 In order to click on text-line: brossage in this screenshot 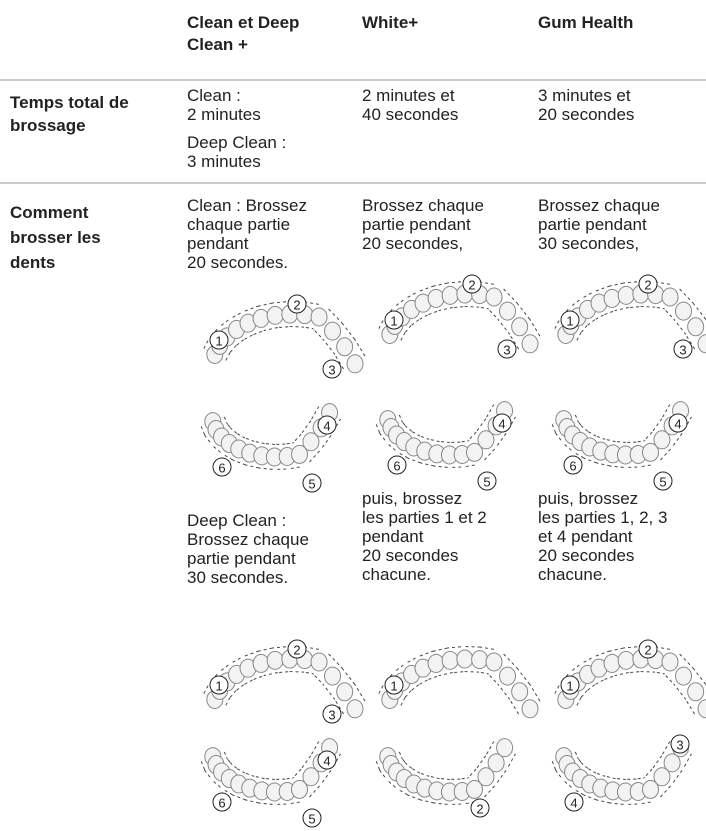, I will do `click(48, 125)`.